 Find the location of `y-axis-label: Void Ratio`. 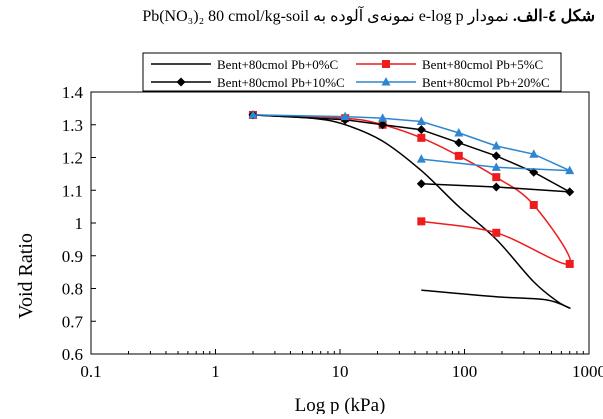

y-axis-label: Void Ratio is located at coordinates (26, 276).